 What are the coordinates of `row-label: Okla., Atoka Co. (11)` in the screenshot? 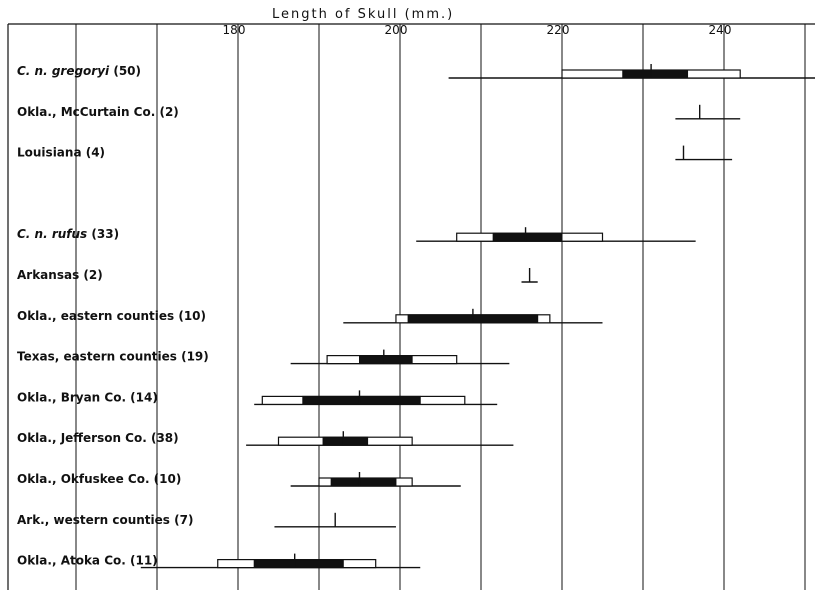 It's located at (87, 561).